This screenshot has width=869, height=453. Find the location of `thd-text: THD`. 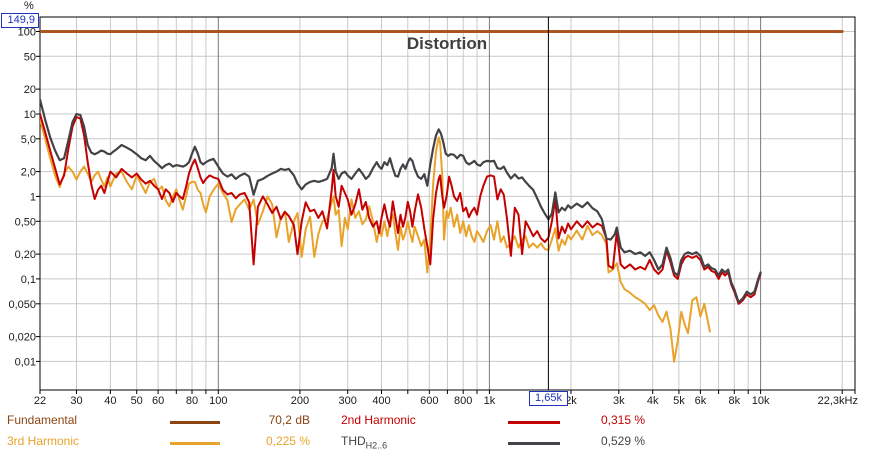

thd-text: THD is located at coordinates (353, 441).